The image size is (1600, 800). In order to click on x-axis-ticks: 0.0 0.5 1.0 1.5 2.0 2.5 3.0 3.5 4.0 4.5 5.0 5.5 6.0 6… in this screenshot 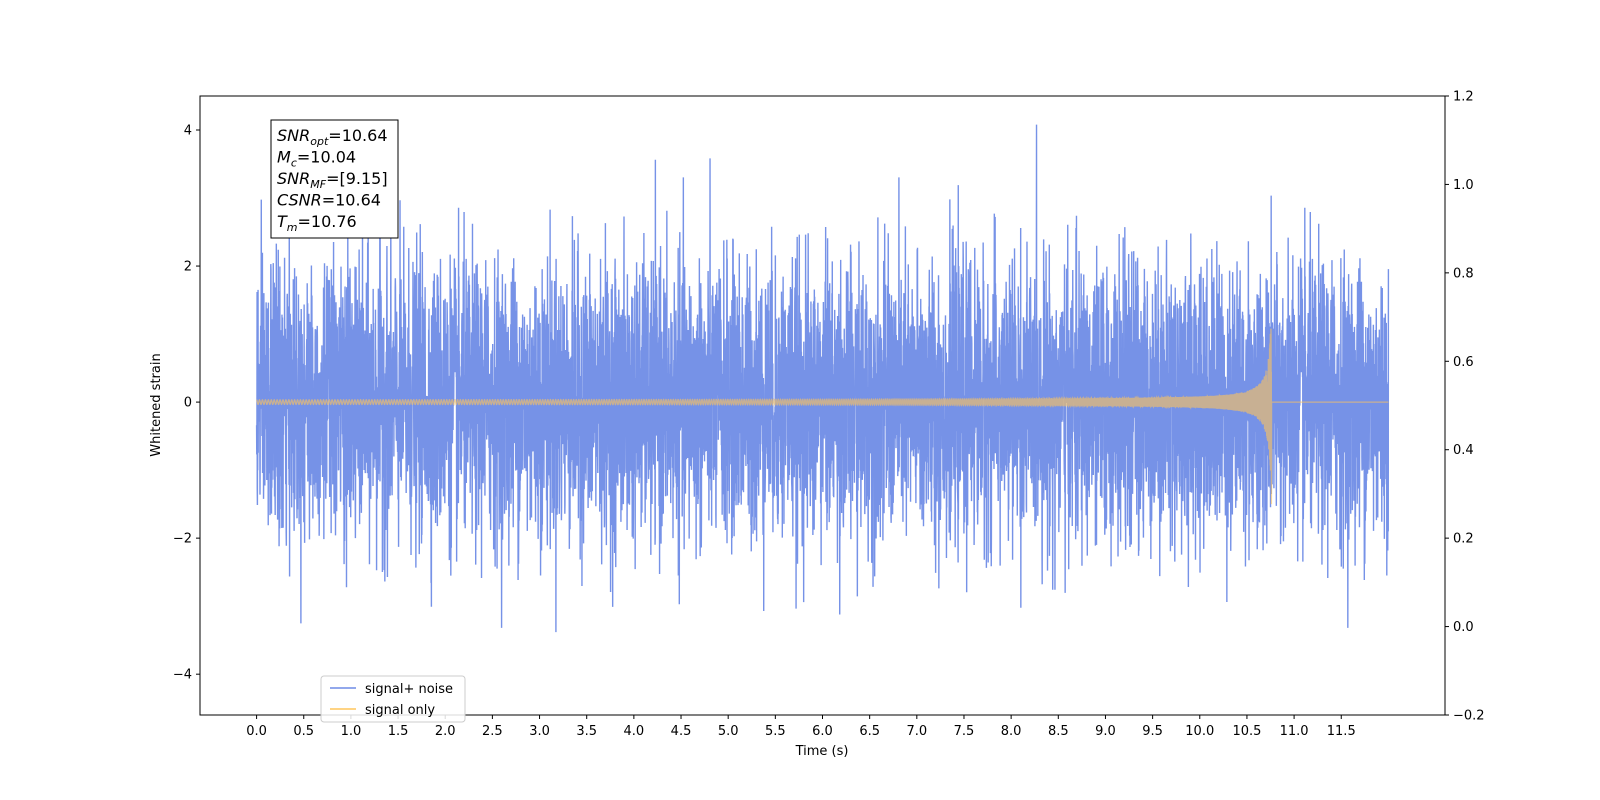, I will do `click(801, 727)`.